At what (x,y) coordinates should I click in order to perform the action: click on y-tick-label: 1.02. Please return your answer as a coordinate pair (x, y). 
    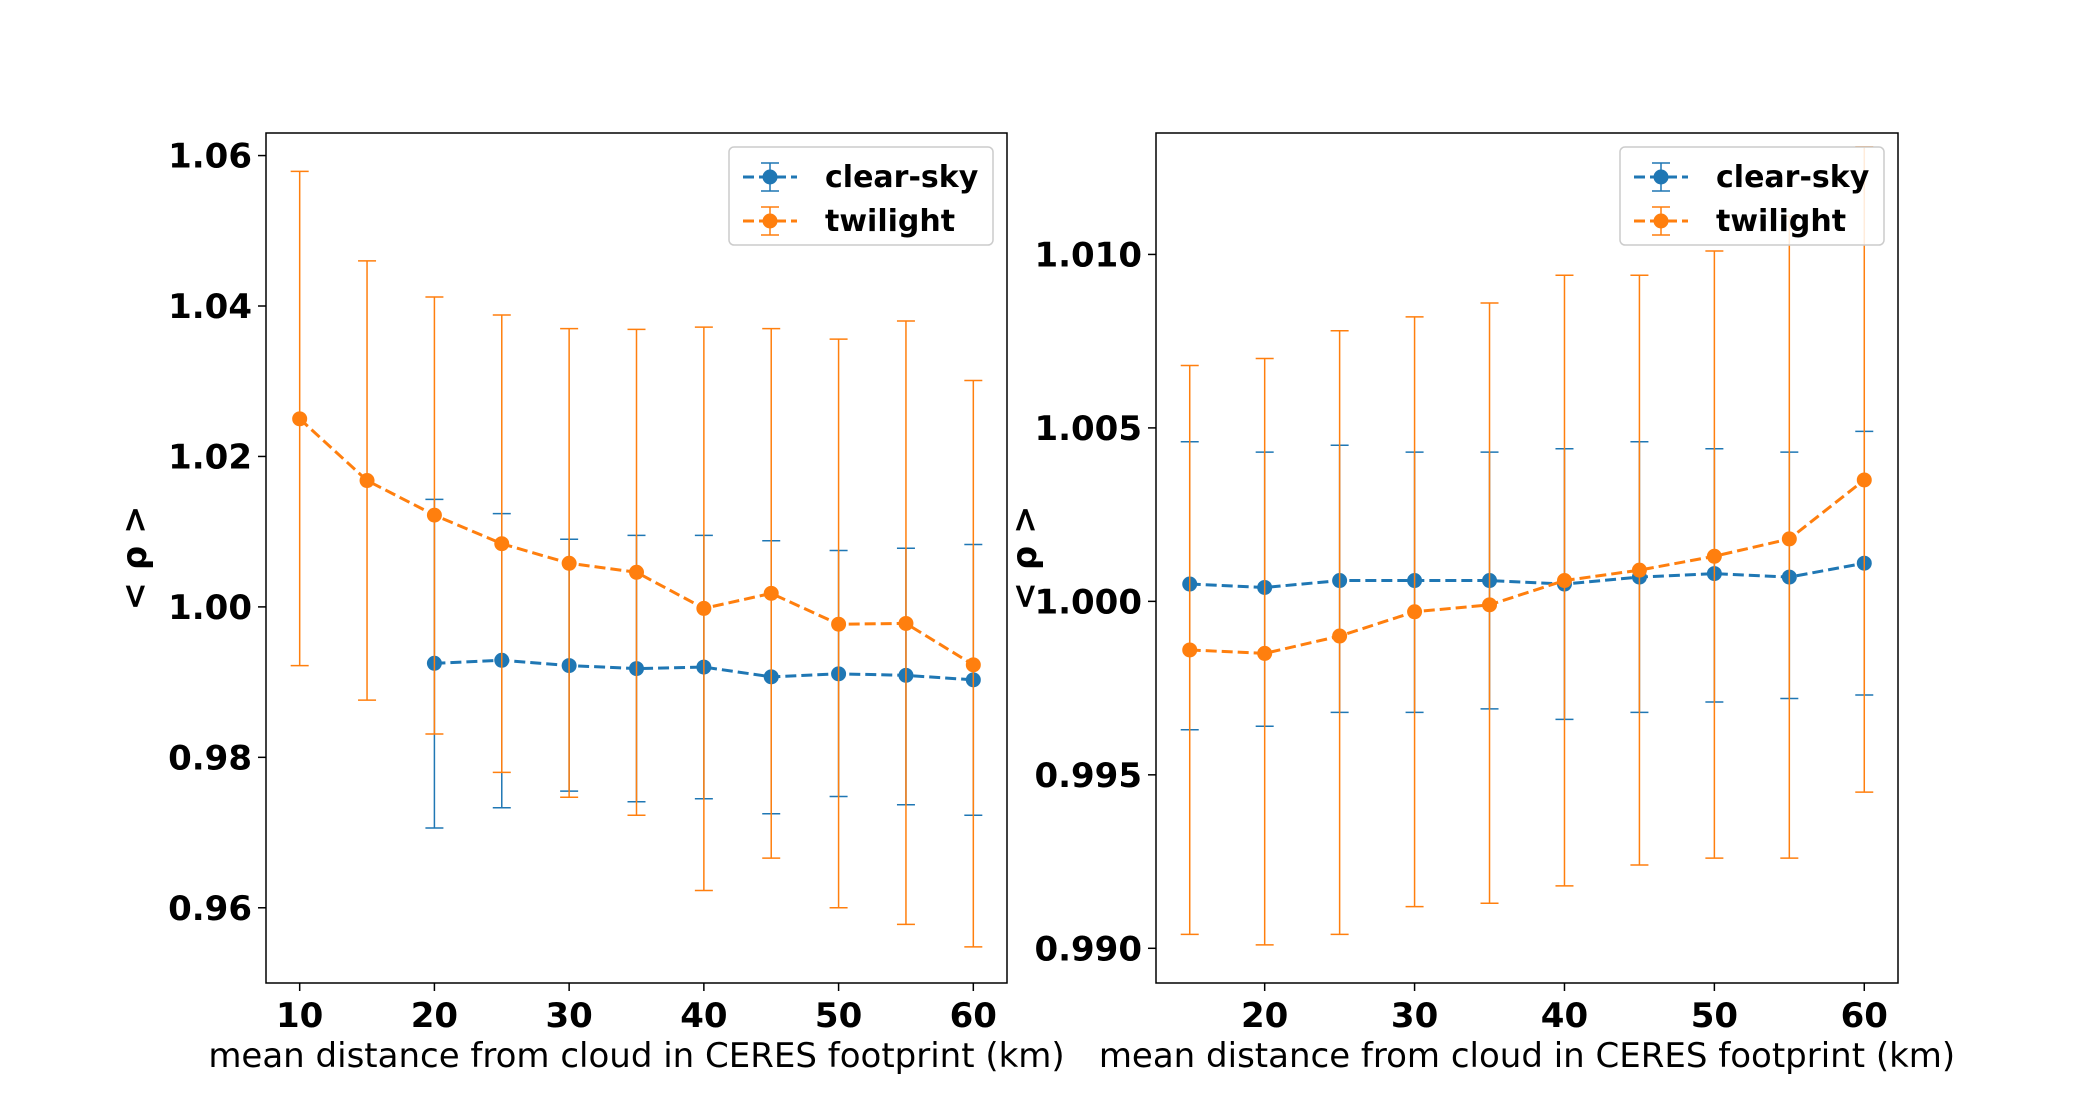
    Looking at the image, I should click on (210, 457).